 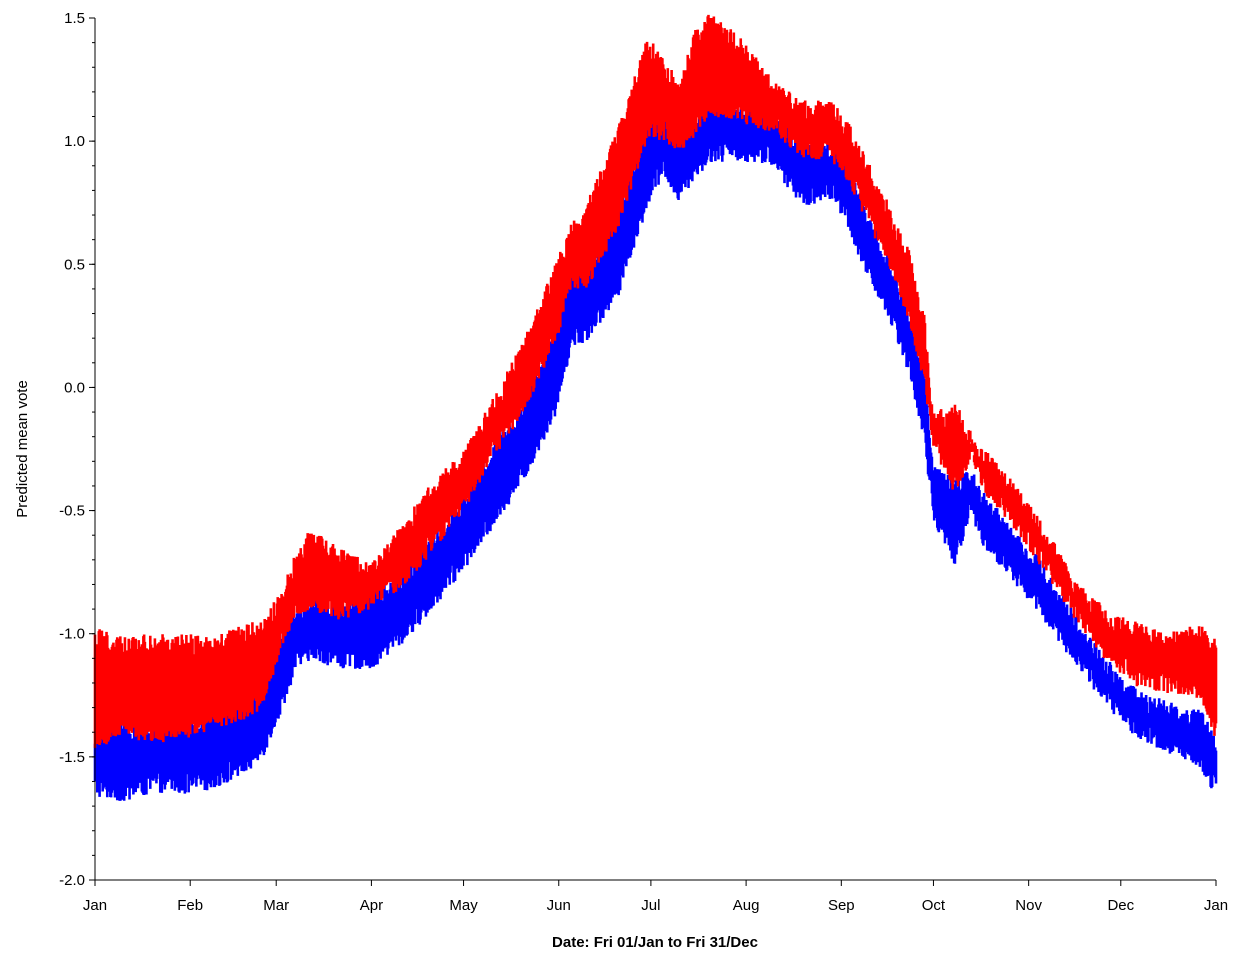 What do you see at coordinates (559, 905) in the screenshot?
I see `x-tick-label: Jun` at bounding box center [559, 905].